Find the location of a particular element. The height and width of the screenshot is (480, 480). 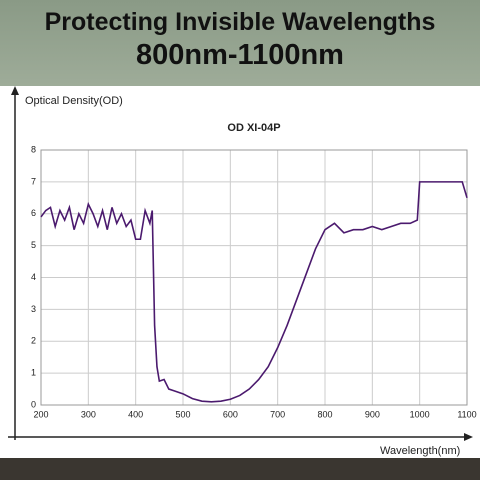

x-tick-label: 800 is located at coordinates (324, 414).